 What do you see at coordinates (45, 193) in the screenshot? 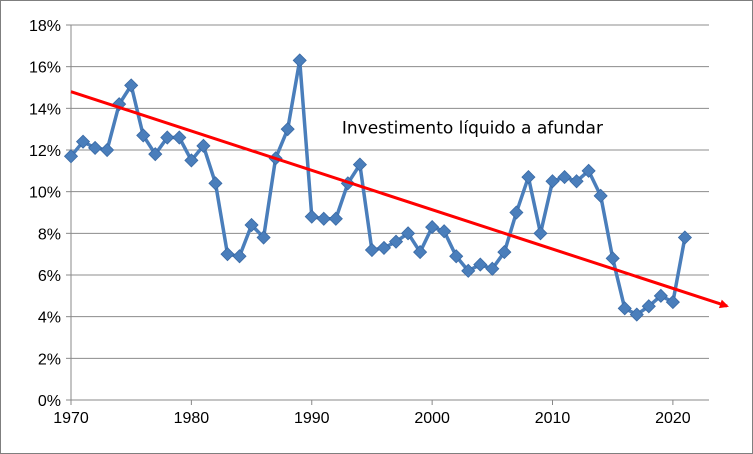
I see `y-tick-label: 10%` at bounding box center [45, 193].